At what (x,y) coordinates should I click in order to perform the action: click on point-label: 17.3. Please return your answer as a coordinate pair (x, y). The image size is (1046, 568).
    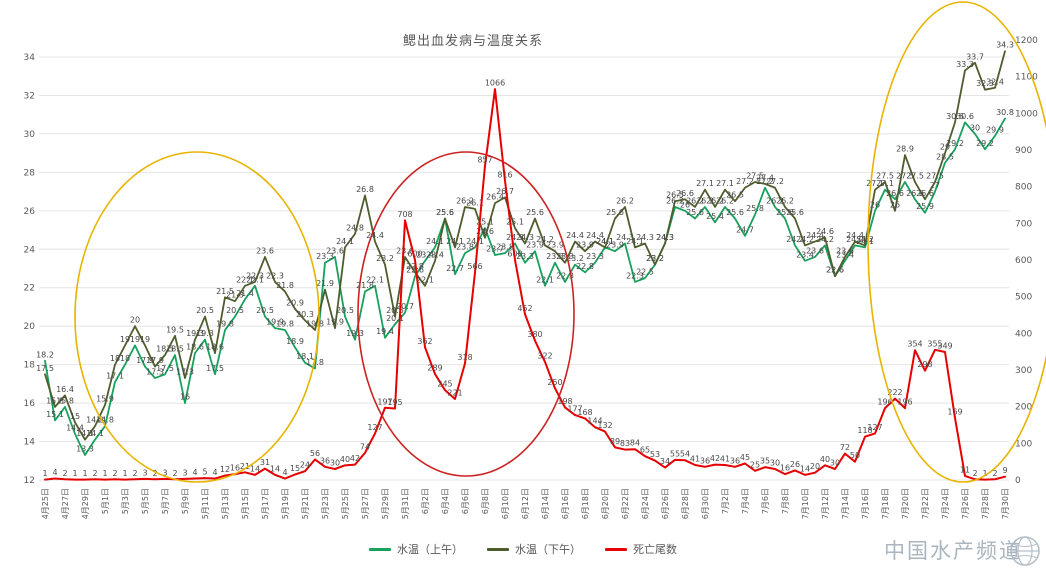
    Looking at the image, I should click on (155, 372).